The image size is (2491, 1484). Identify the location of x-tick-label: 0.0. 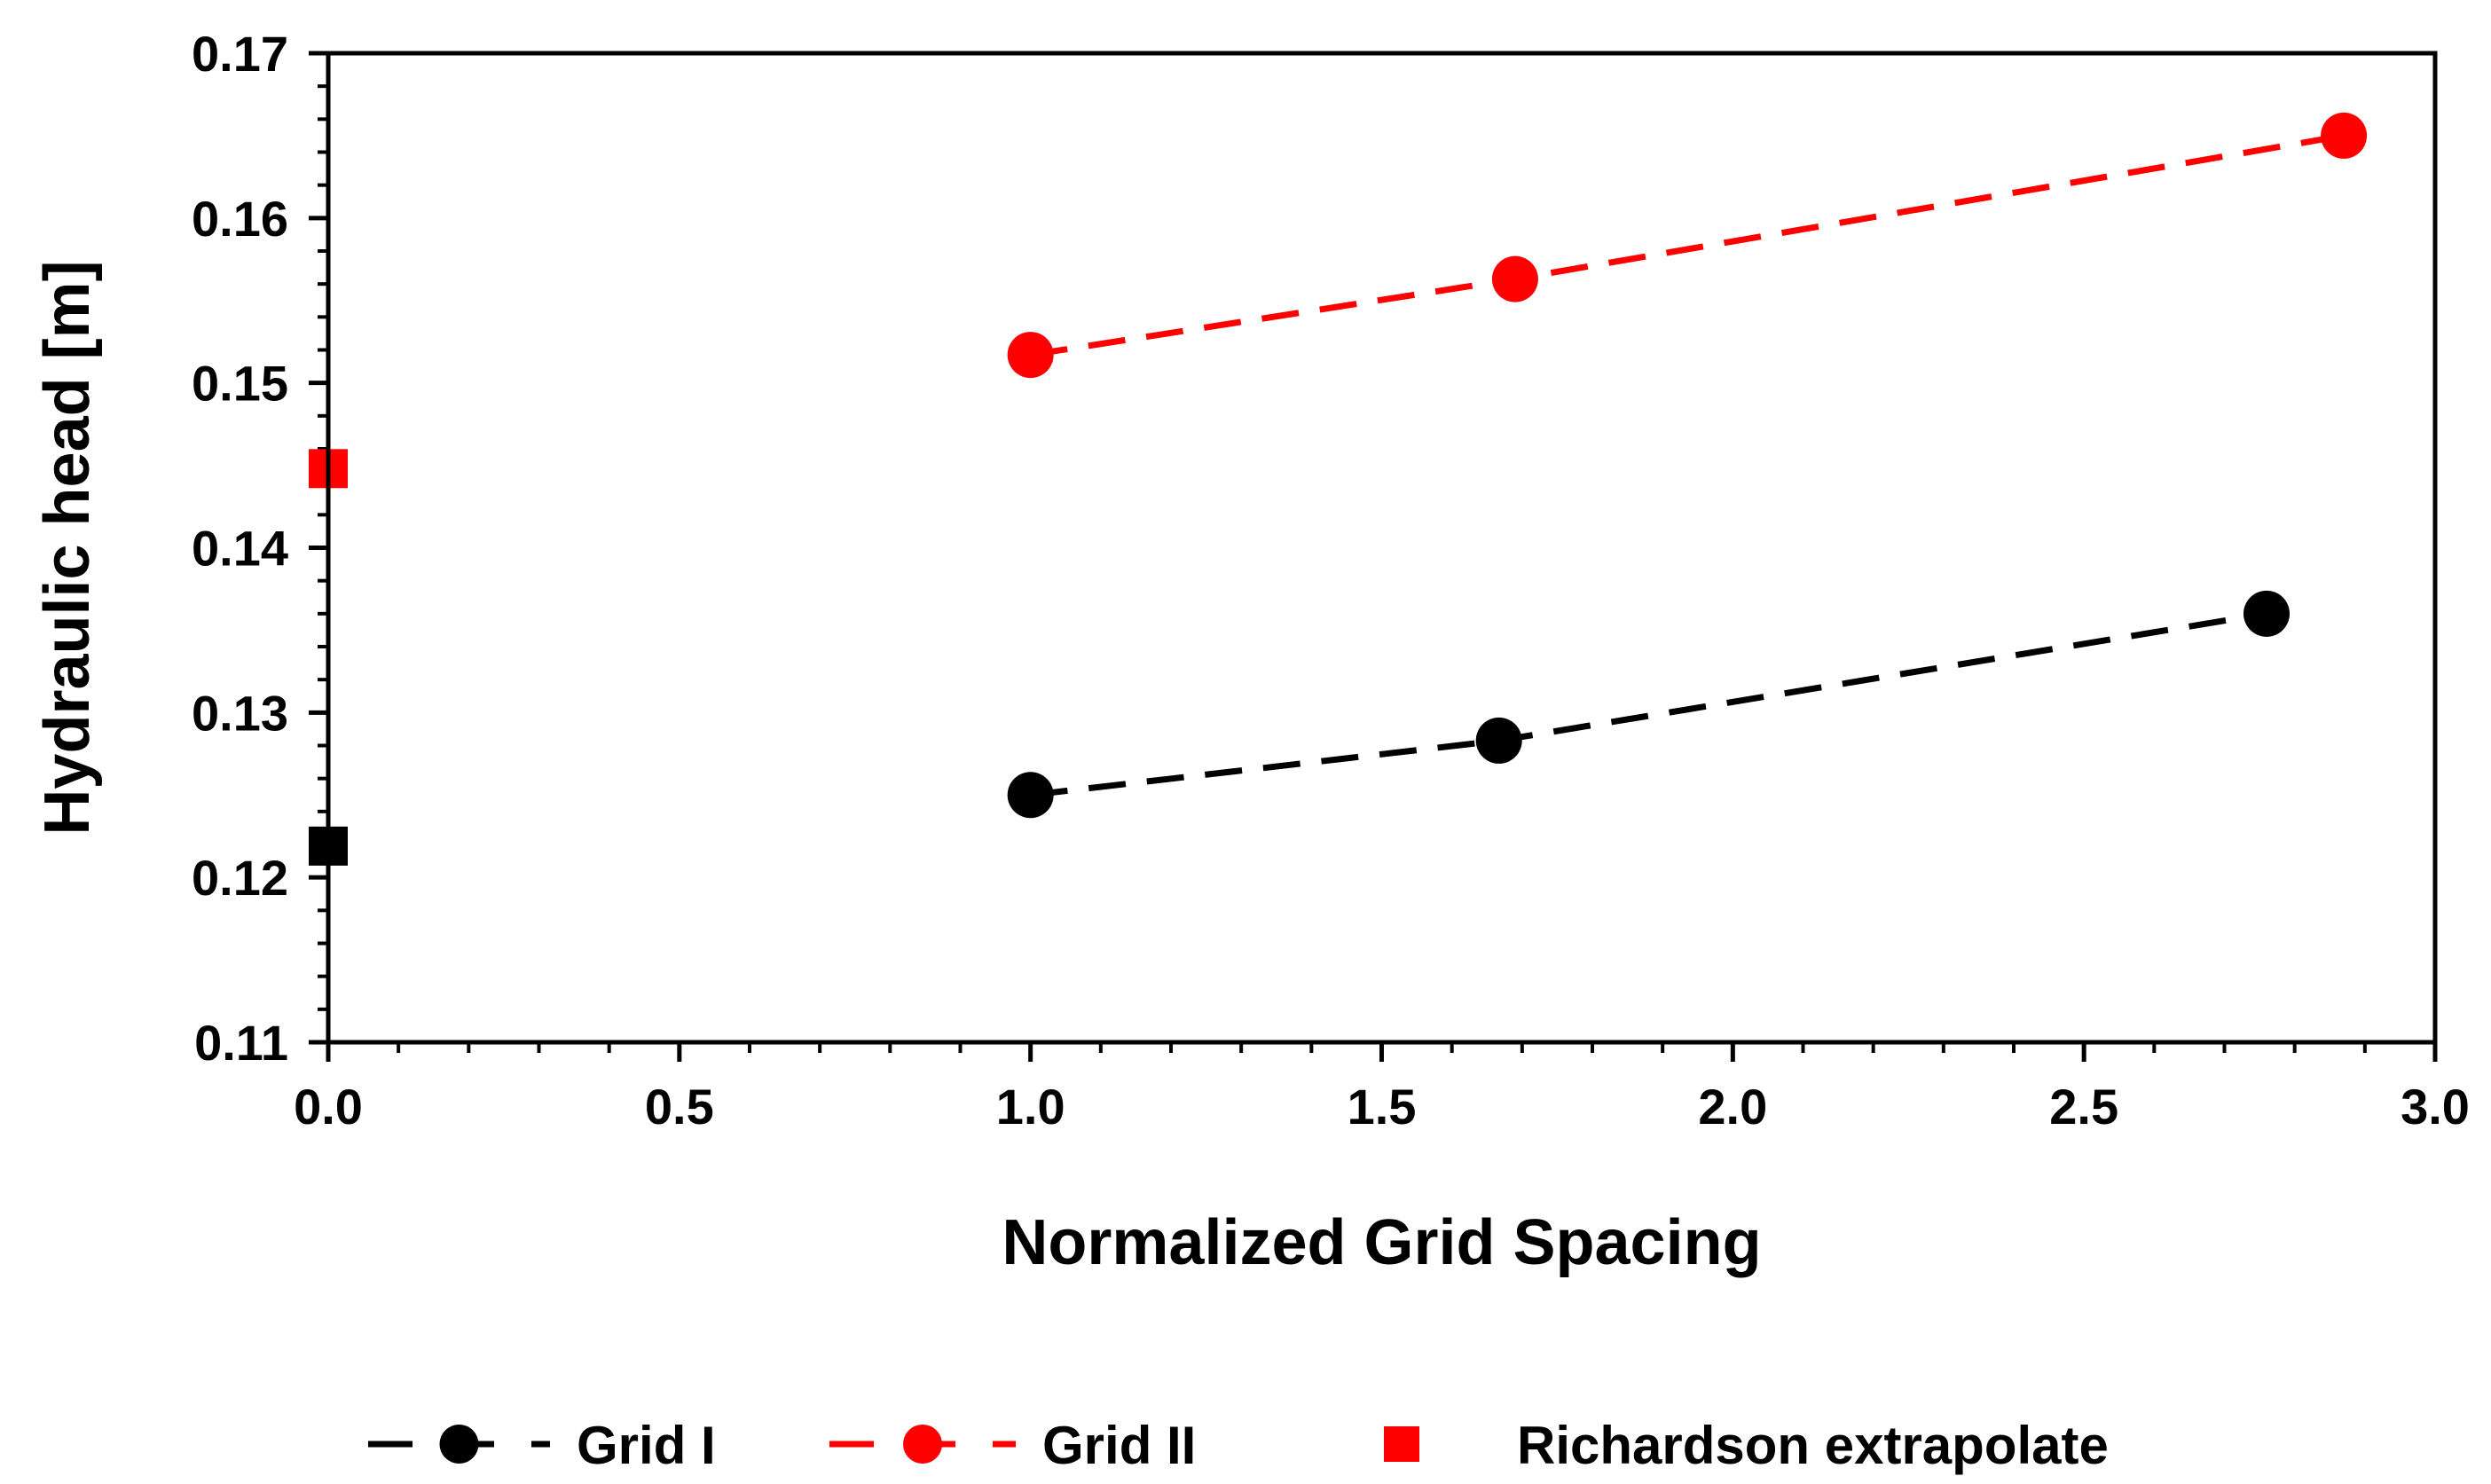
(328, 1107).